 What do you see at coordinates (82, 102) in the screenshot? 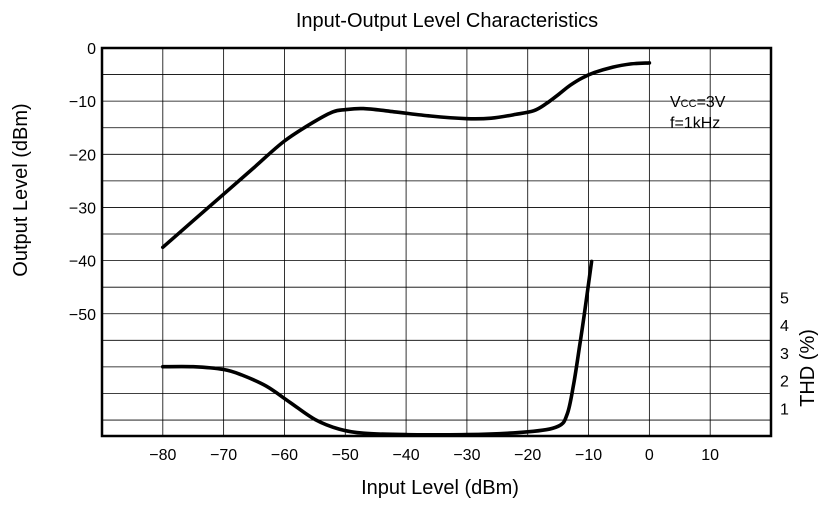
I see `y-tick-label: −10` at bounding box center [82, 102].